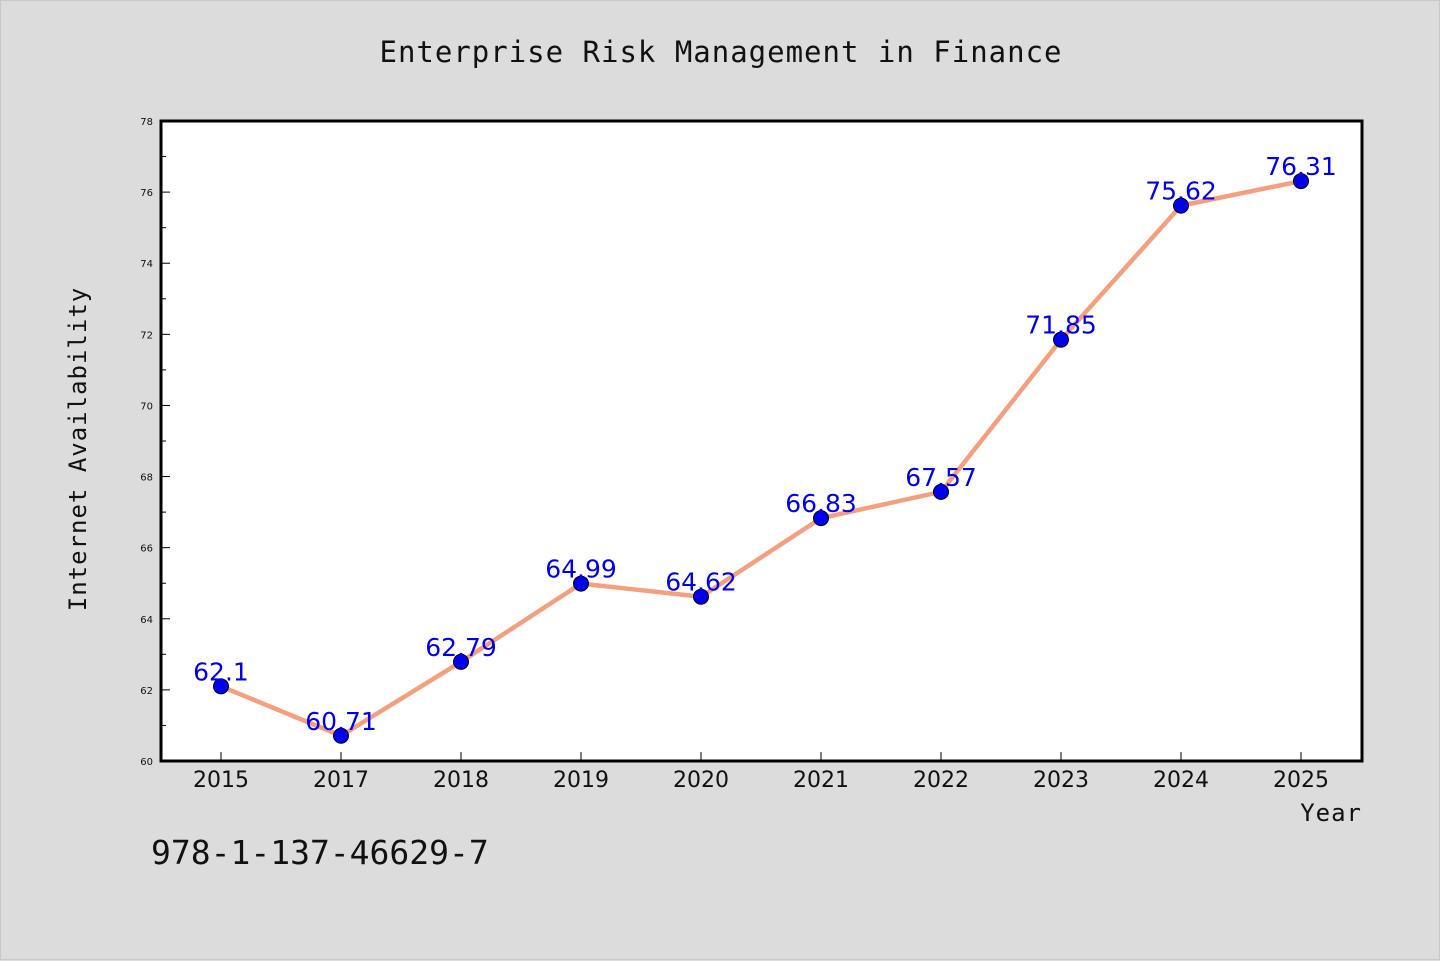 This screenshot has width=1440, height=961. Describe the element at coordinates (146, 762) in the screenshot. I see `y-tick-label: 60` at that location.